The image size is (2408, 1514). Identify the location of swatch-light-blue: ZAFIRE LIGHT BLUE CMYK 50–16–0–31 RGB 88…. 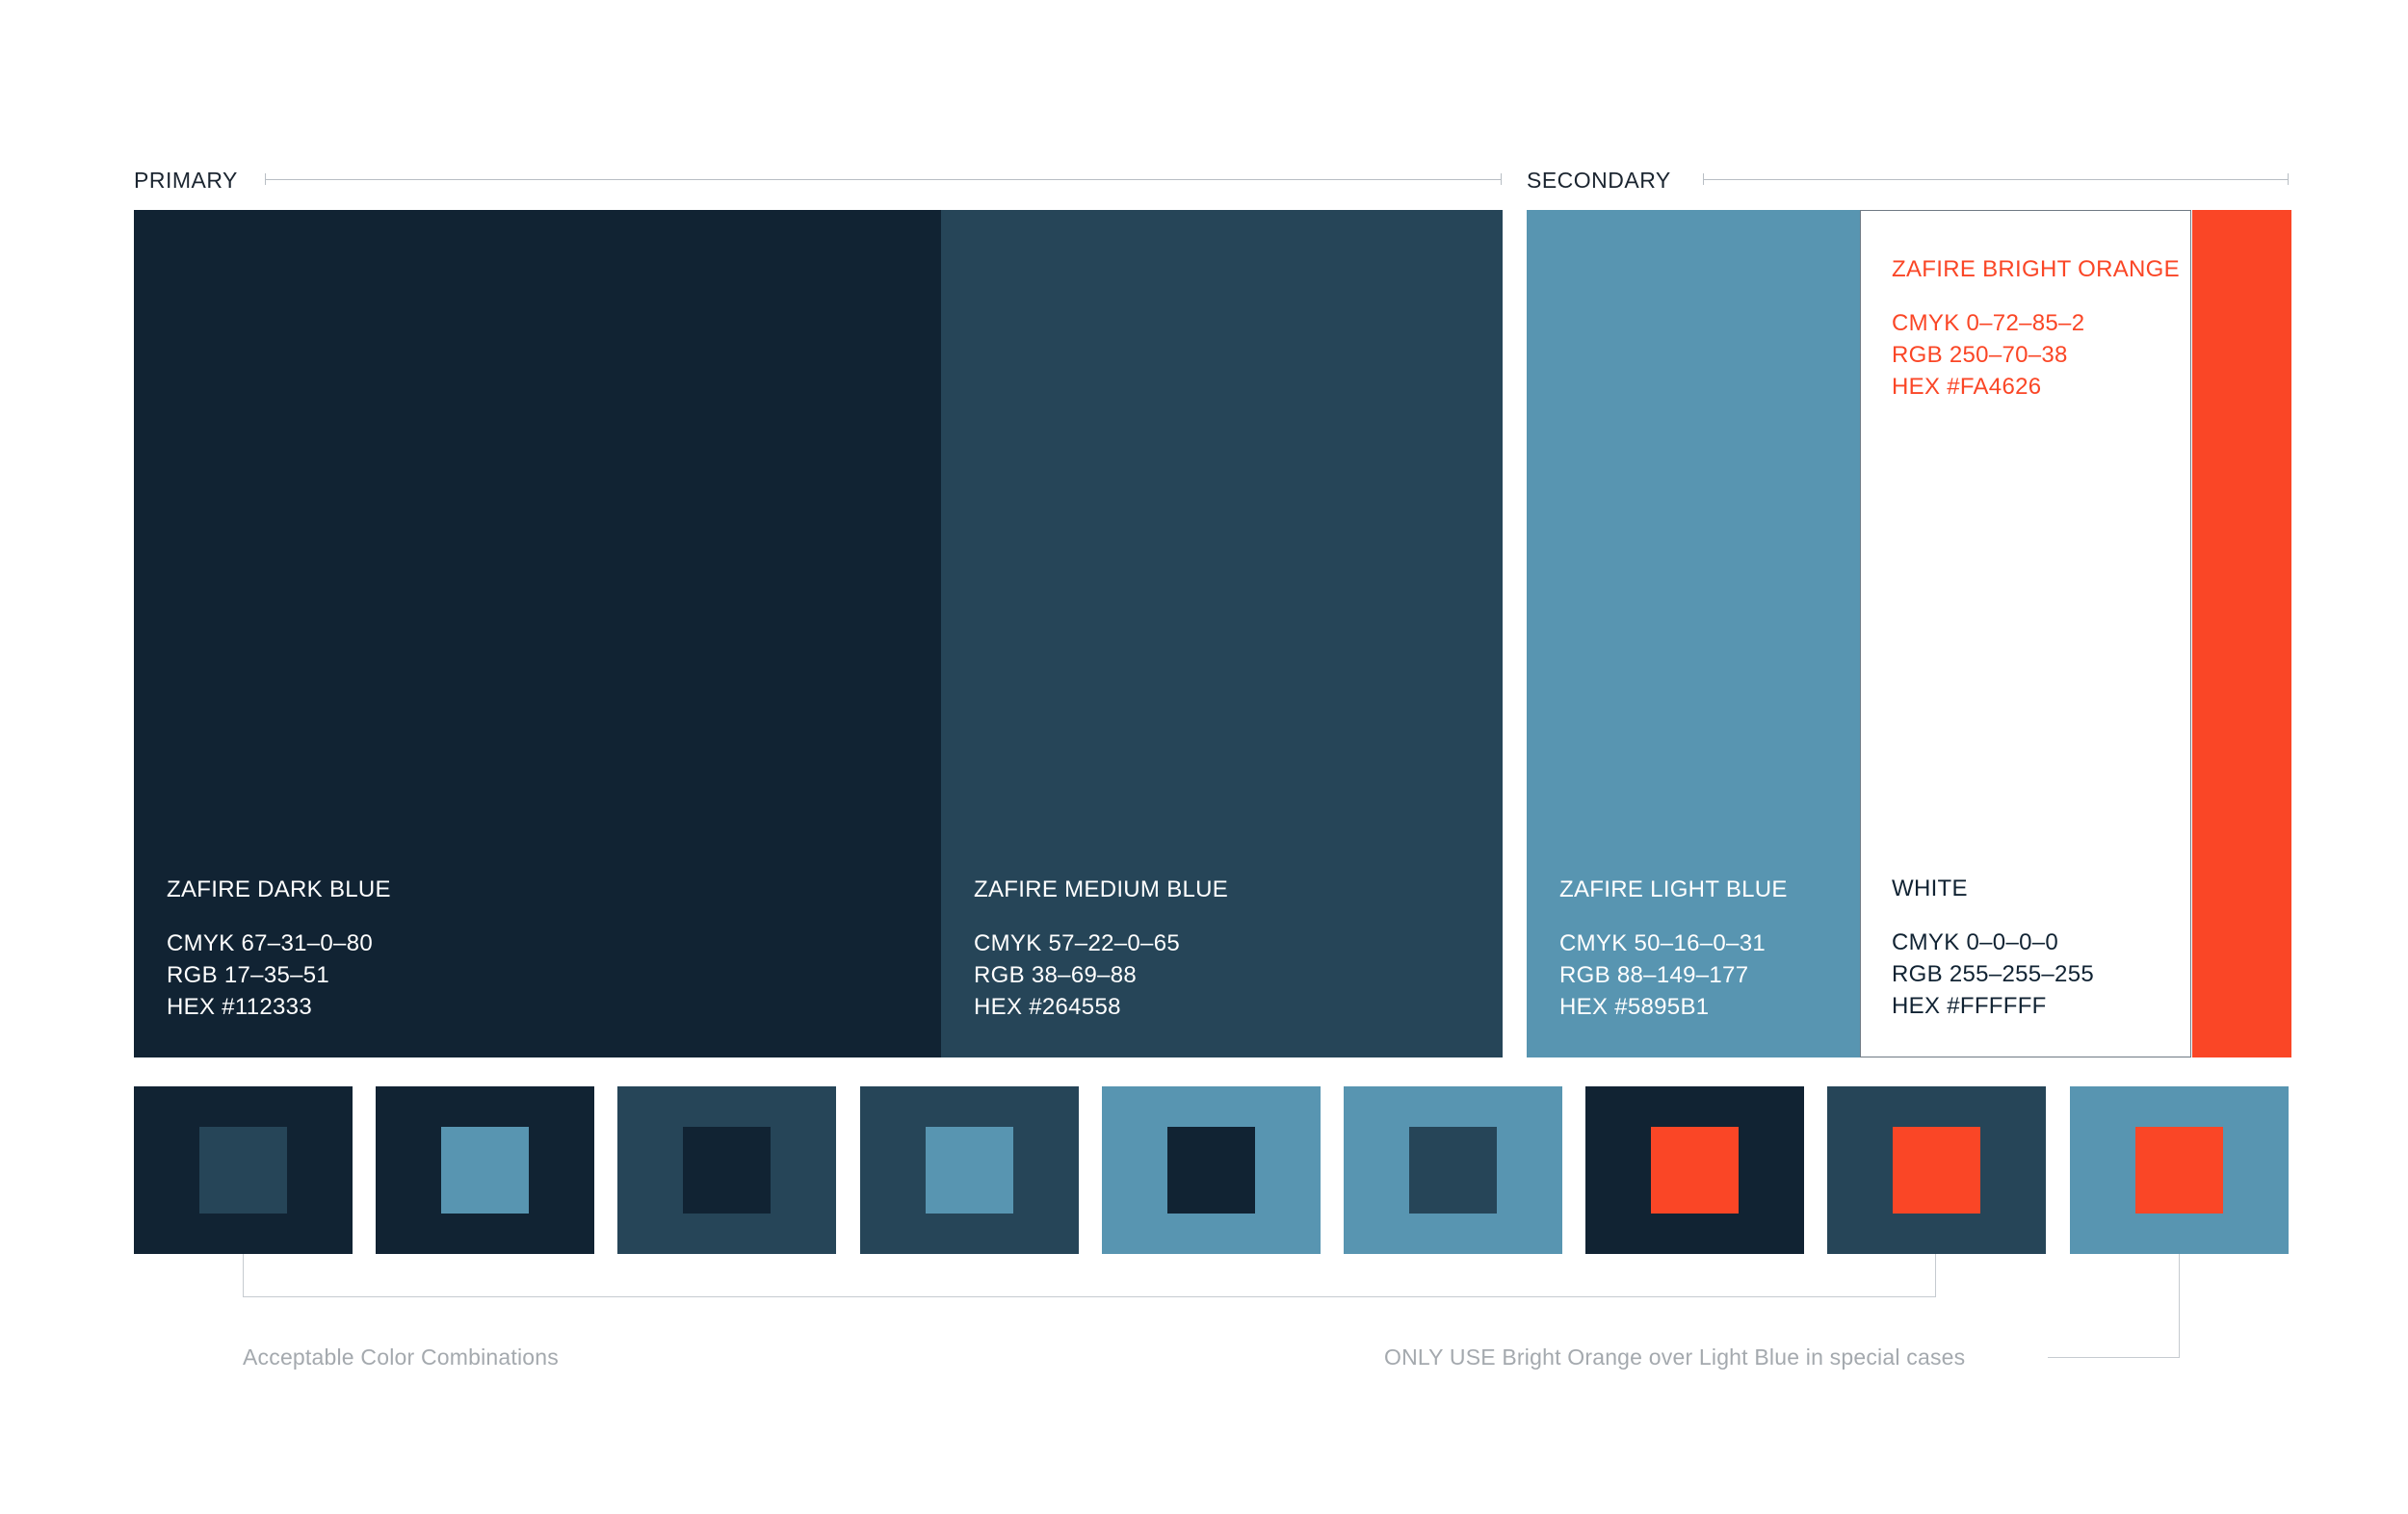
(1693, 633).